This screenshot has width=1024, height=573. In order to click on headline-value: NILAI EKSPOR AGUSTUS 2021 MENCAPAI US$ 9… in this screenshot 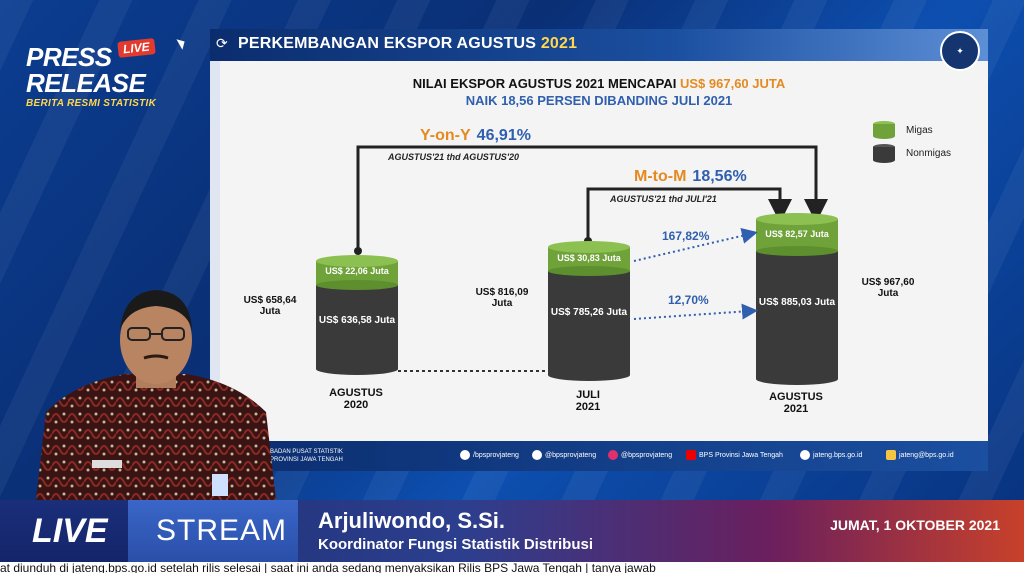, I will do `click(599, 83)`.